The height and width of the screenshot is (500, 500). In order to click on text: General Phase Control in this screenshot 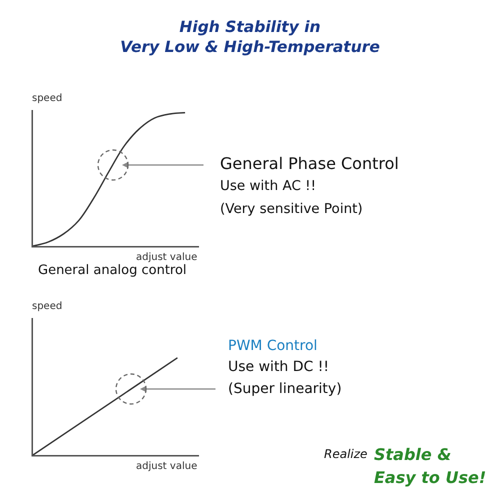, I will do `click(309, 163)`.